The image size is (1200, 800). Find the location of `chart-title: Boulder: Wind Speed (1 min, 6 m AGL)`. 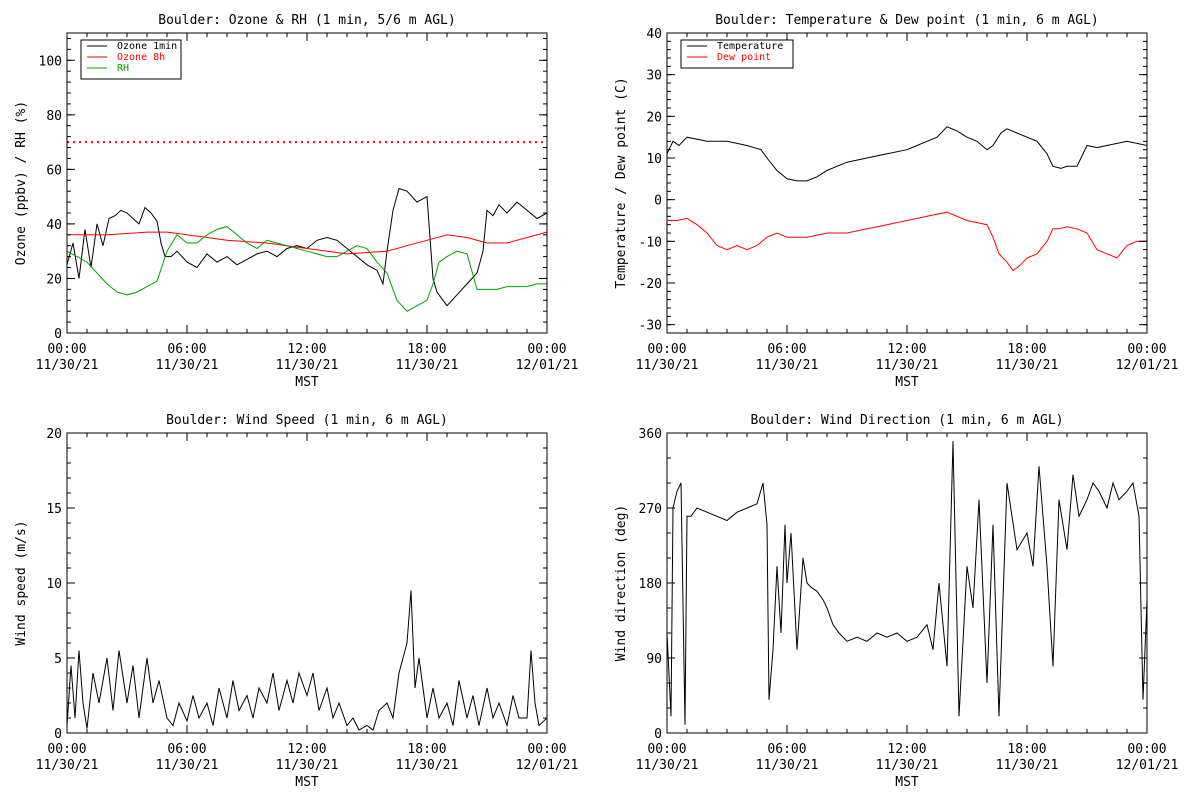

chart-title: Boulder: Wind Speed (1 min, 6 m AGL) is located at coordinates (307, 420).